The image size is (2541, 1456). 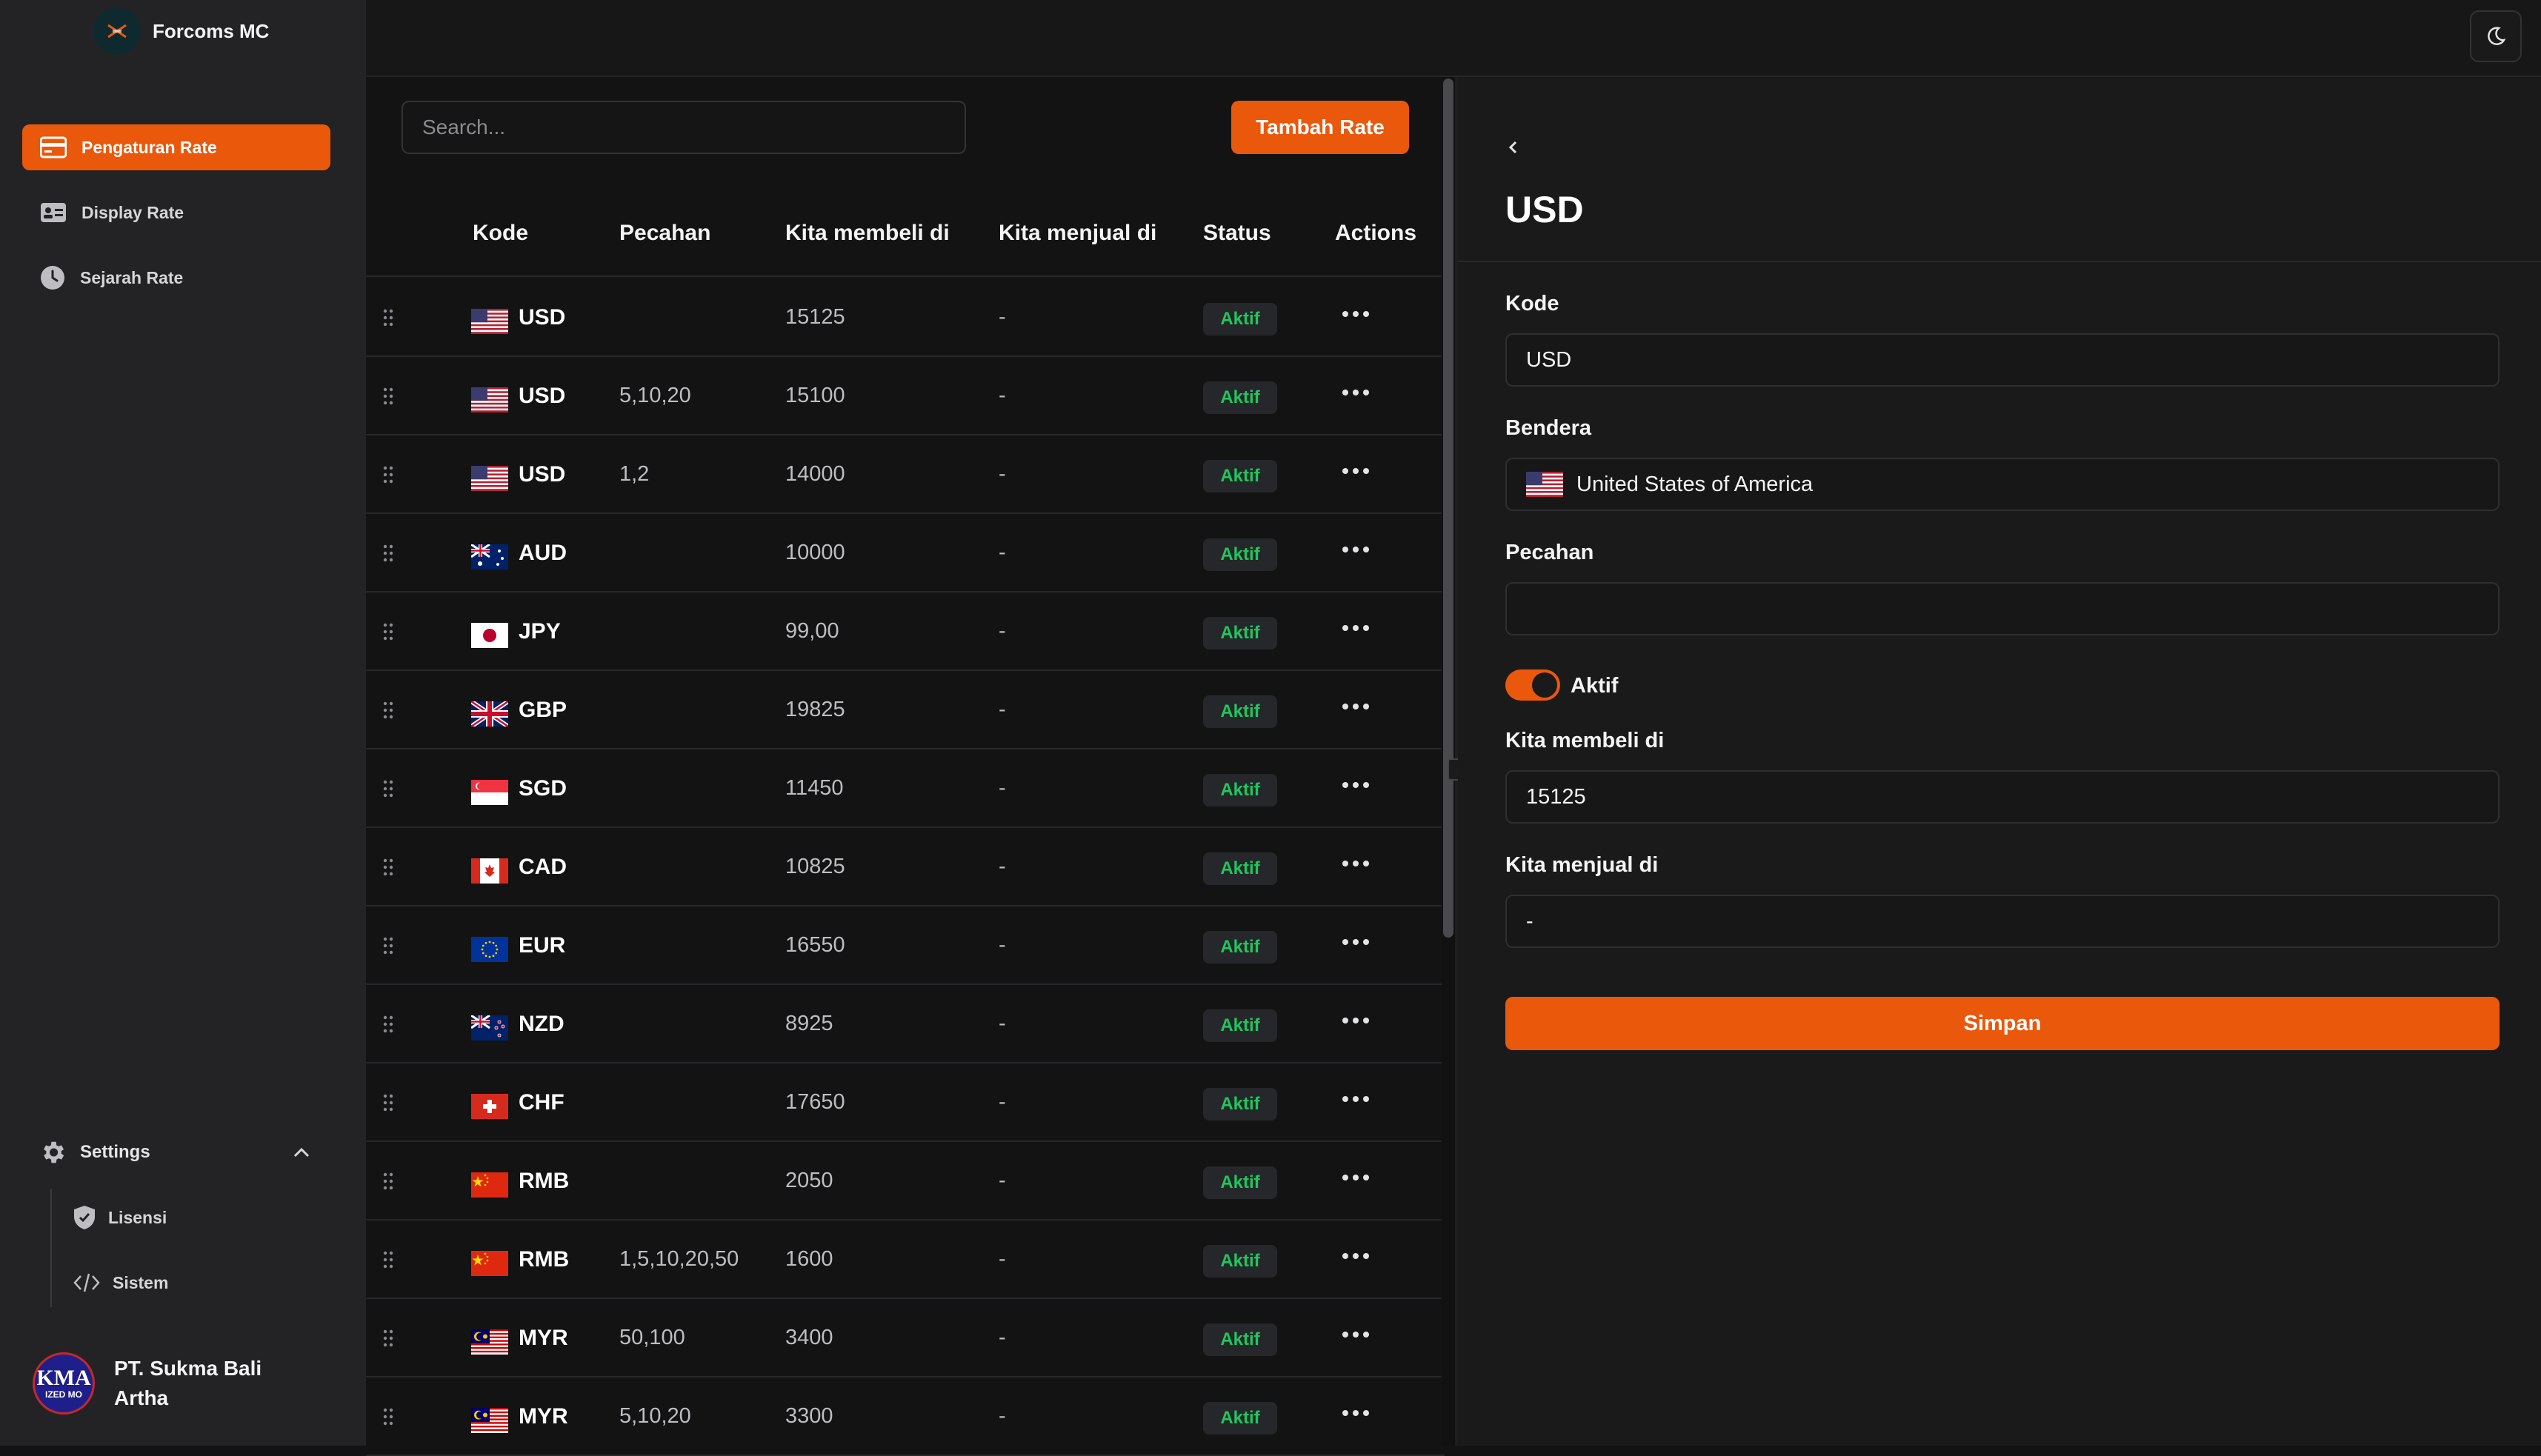 I want to click on kode-value: USD, so click(x=1549, y=359).